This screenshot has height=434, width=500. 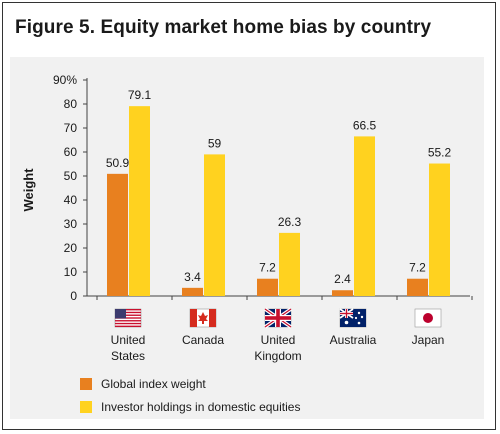 I want to click on legend-label-domestic: Investor holdings in domestic equities, so click(x=201, y=407).